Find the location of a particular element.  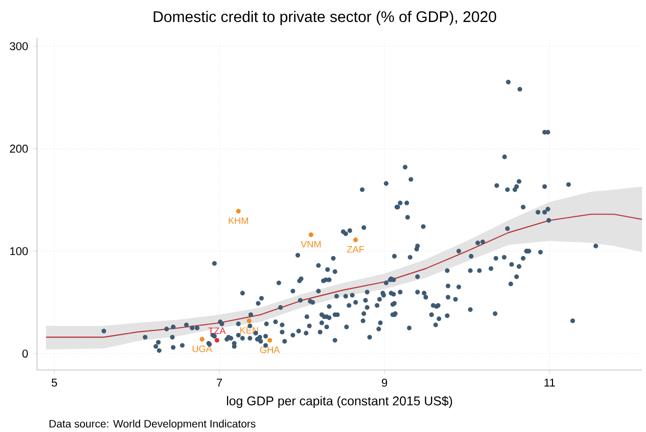

x-axis-title: log GDP per capita (constant 2015 US$) is located at coordinates (339, 402).